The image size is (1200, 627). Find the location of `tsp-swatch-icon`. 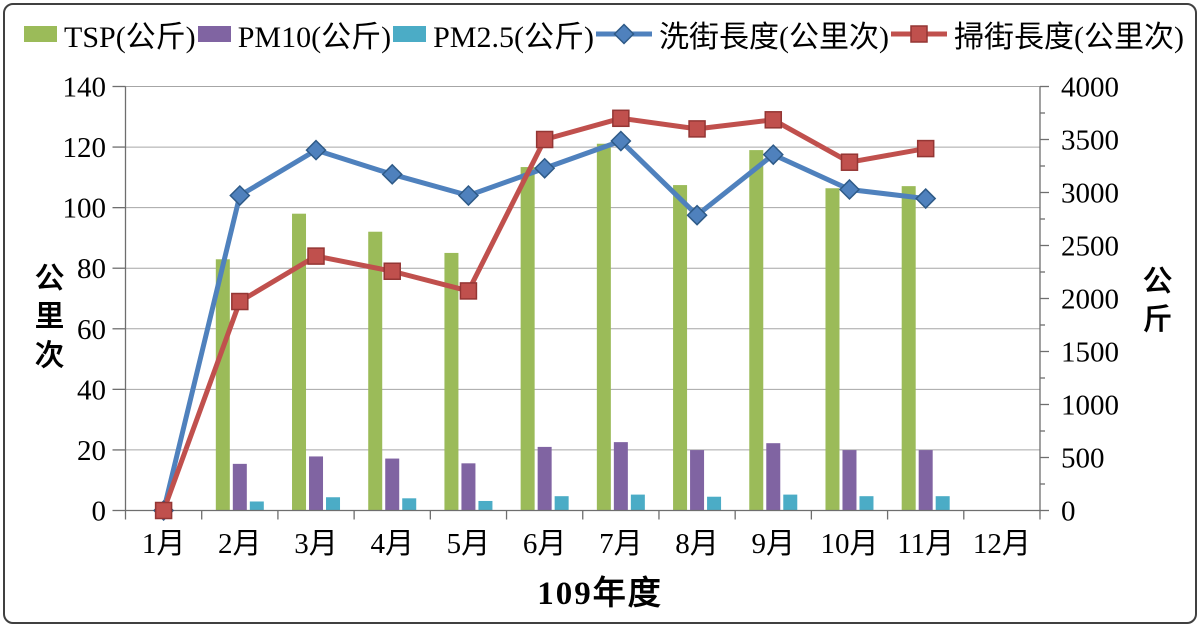

tsp-swatch-icon is located at coordinates (40, 34).